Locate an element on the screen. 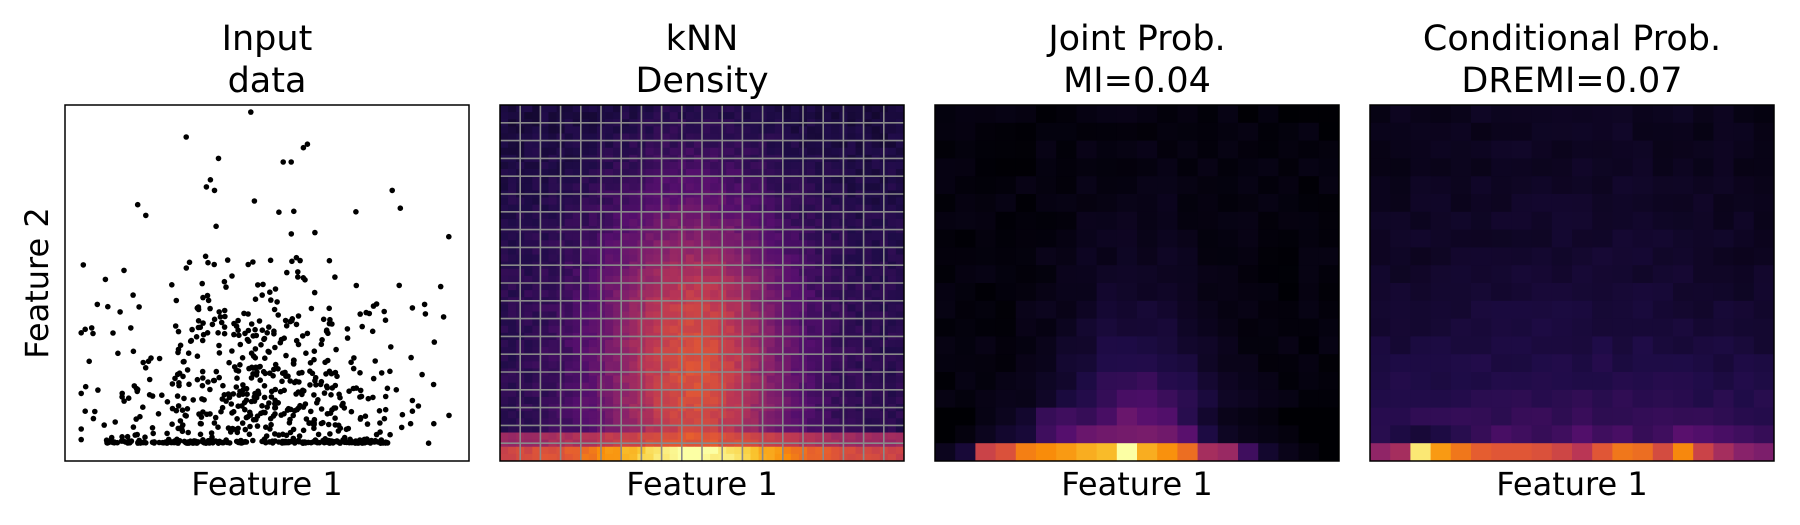  panel4-title-line2: DREMI=0.07 is located at coordinates (1571, 81).